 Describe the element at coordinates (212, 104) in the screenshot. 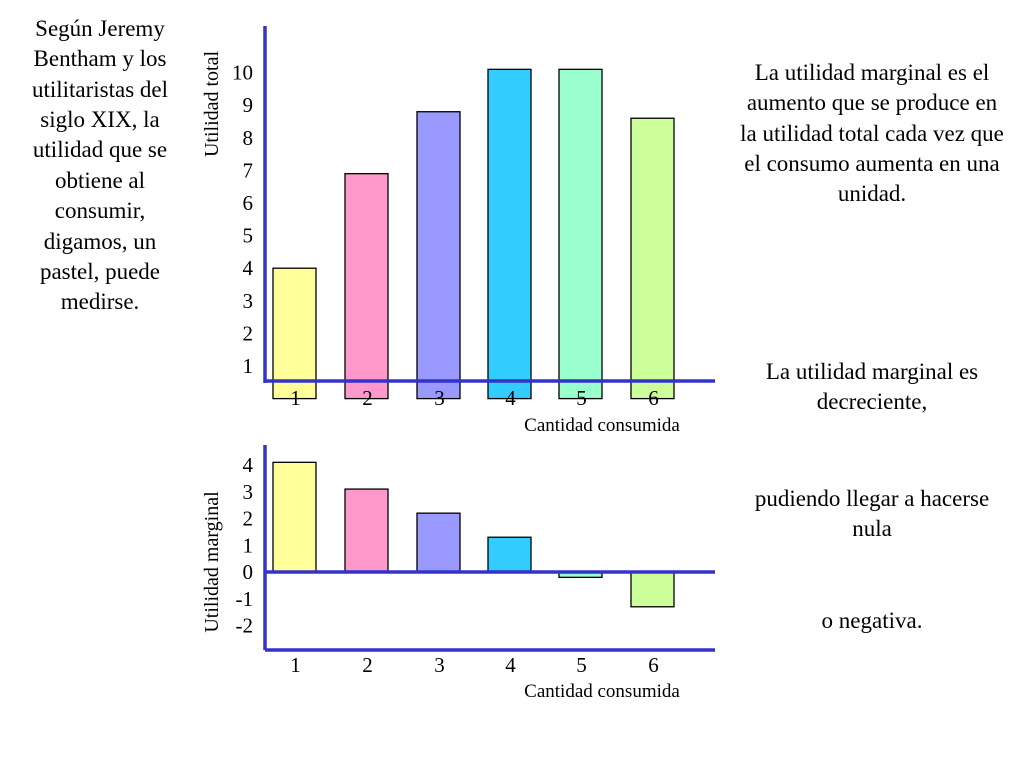

I see `y-axis-label: Utilidad total` at that location.